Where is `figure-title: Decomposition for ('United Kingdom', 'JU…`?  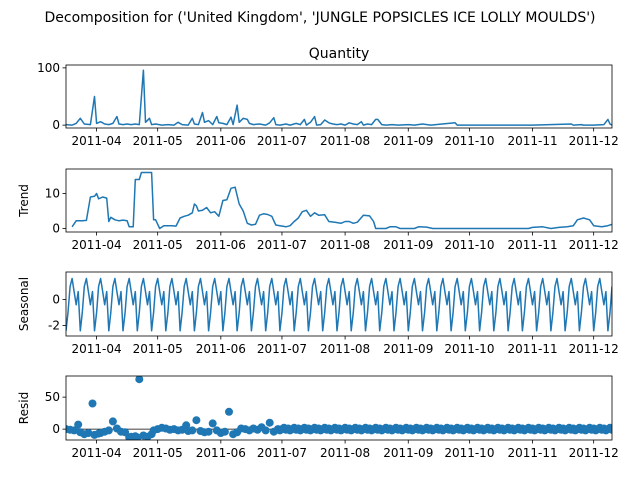 figure-title: Decomposition for ('United Kingdom', 'JU… is located at coordinates (319, 18).